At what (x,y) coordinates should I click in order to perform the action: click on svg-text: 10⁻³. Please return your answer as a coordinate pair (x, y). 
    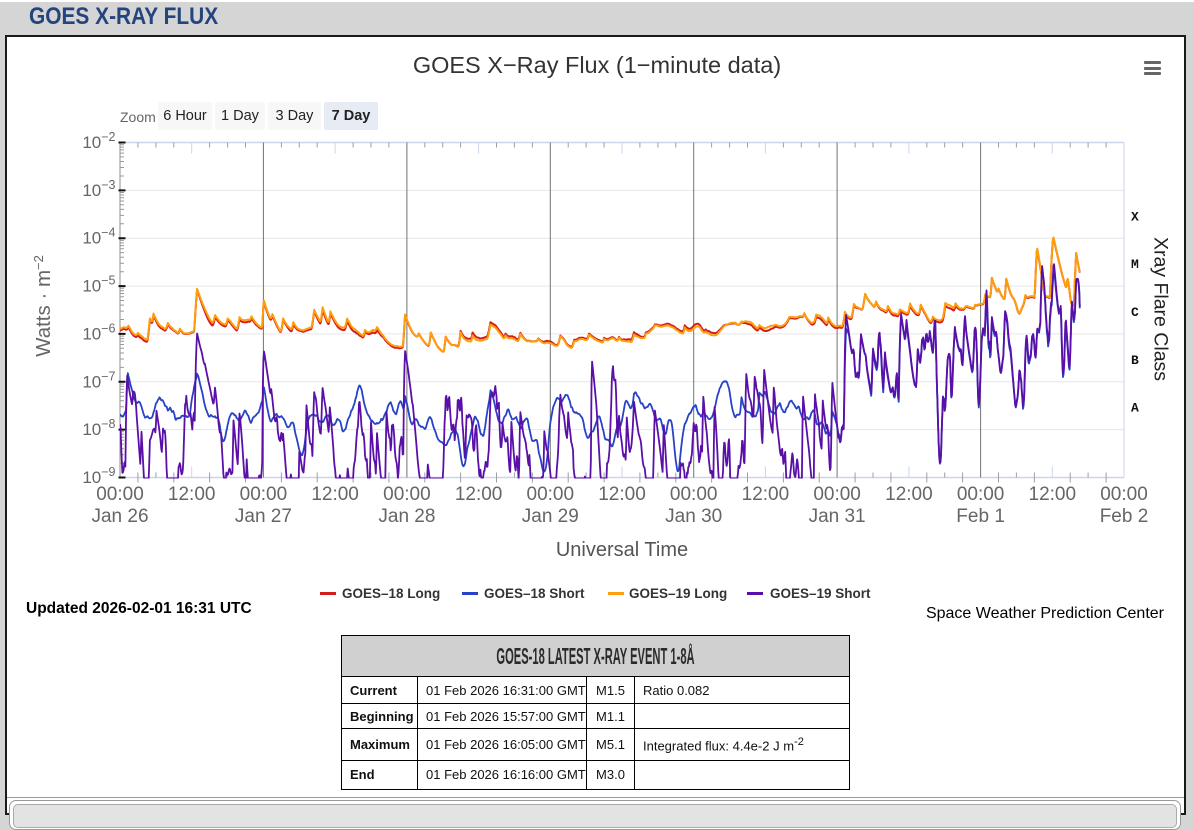
    Looking at the image, I should click on (98, 189).